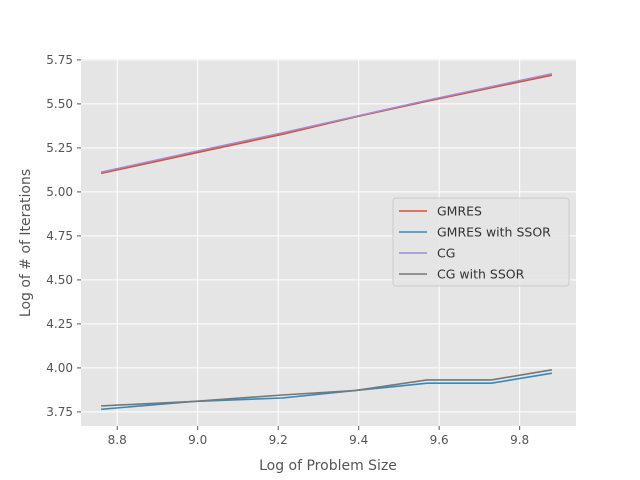  Describe the element at coordinates (319, 436) in the screenshot. I see `x-axis-ticks: 8.8 9.0 9.2 9.4 9.6 9.8` at that location.